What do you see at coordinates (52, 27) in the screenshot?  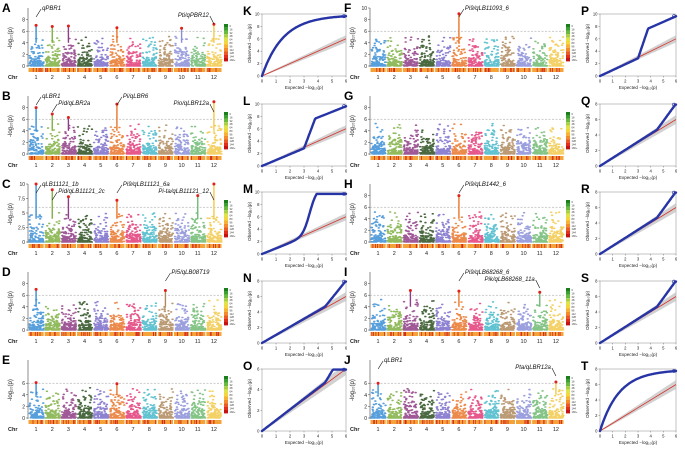 I see `peak-point-chr2` at bounding box center [52, 27].